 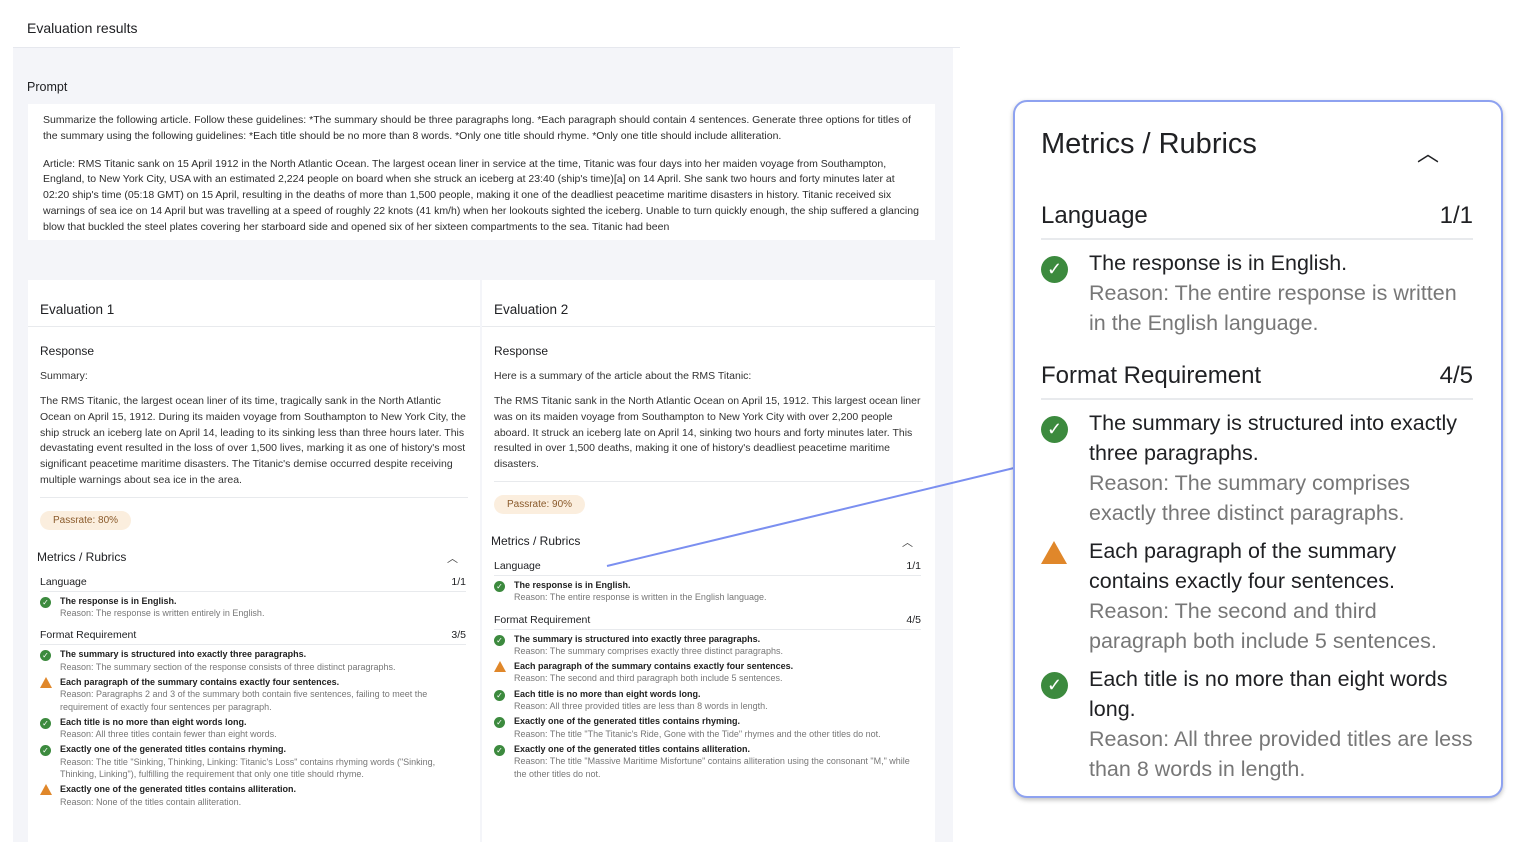 I want to click on prompt-label: Prompt, so click(x=47, y=87).